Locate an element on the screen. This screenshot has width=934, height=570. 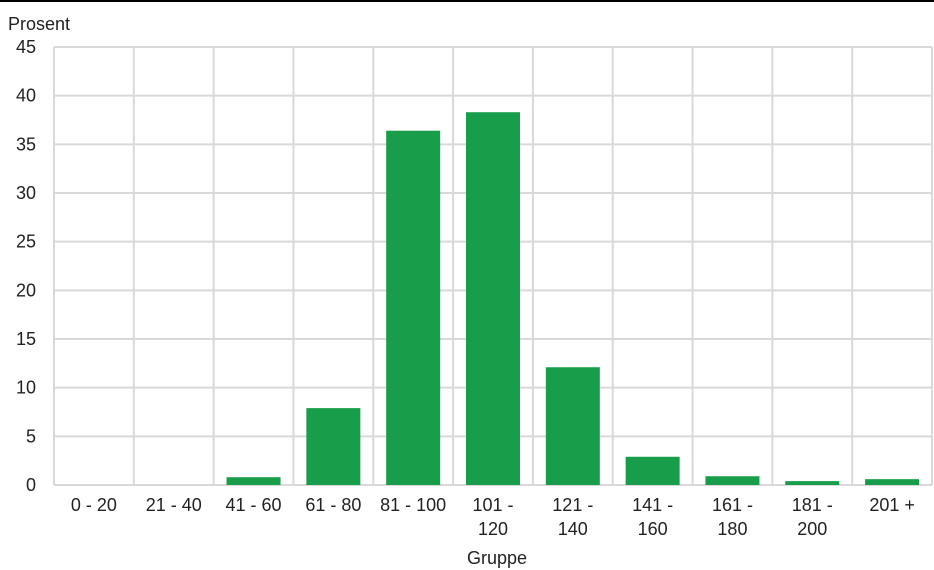
x-tick-label: 141 -160 is located at coordinates (652, 517).